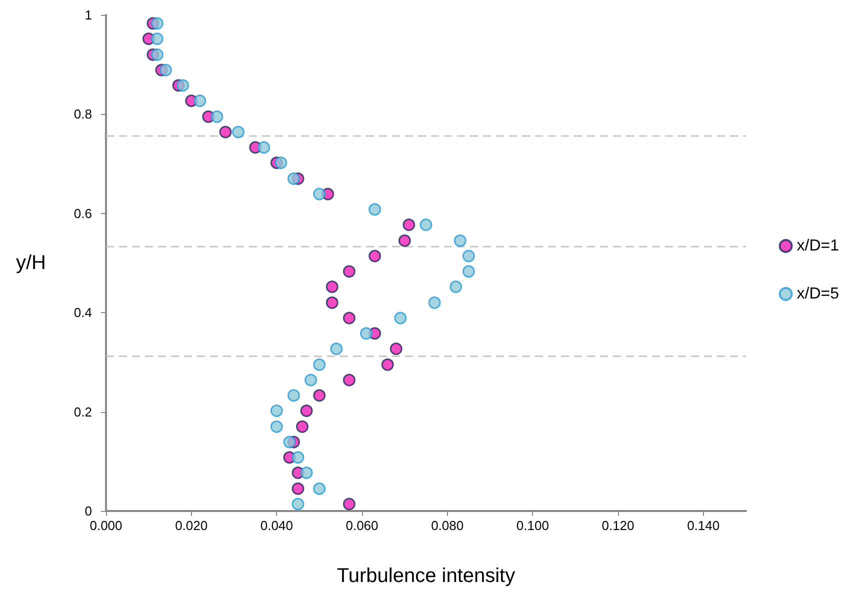 The width and height of the screenshot is (856, 599). Describe the element at coordinates (83, 412) in the screenshot. I see `y-tick-label: 0.2` at that location.